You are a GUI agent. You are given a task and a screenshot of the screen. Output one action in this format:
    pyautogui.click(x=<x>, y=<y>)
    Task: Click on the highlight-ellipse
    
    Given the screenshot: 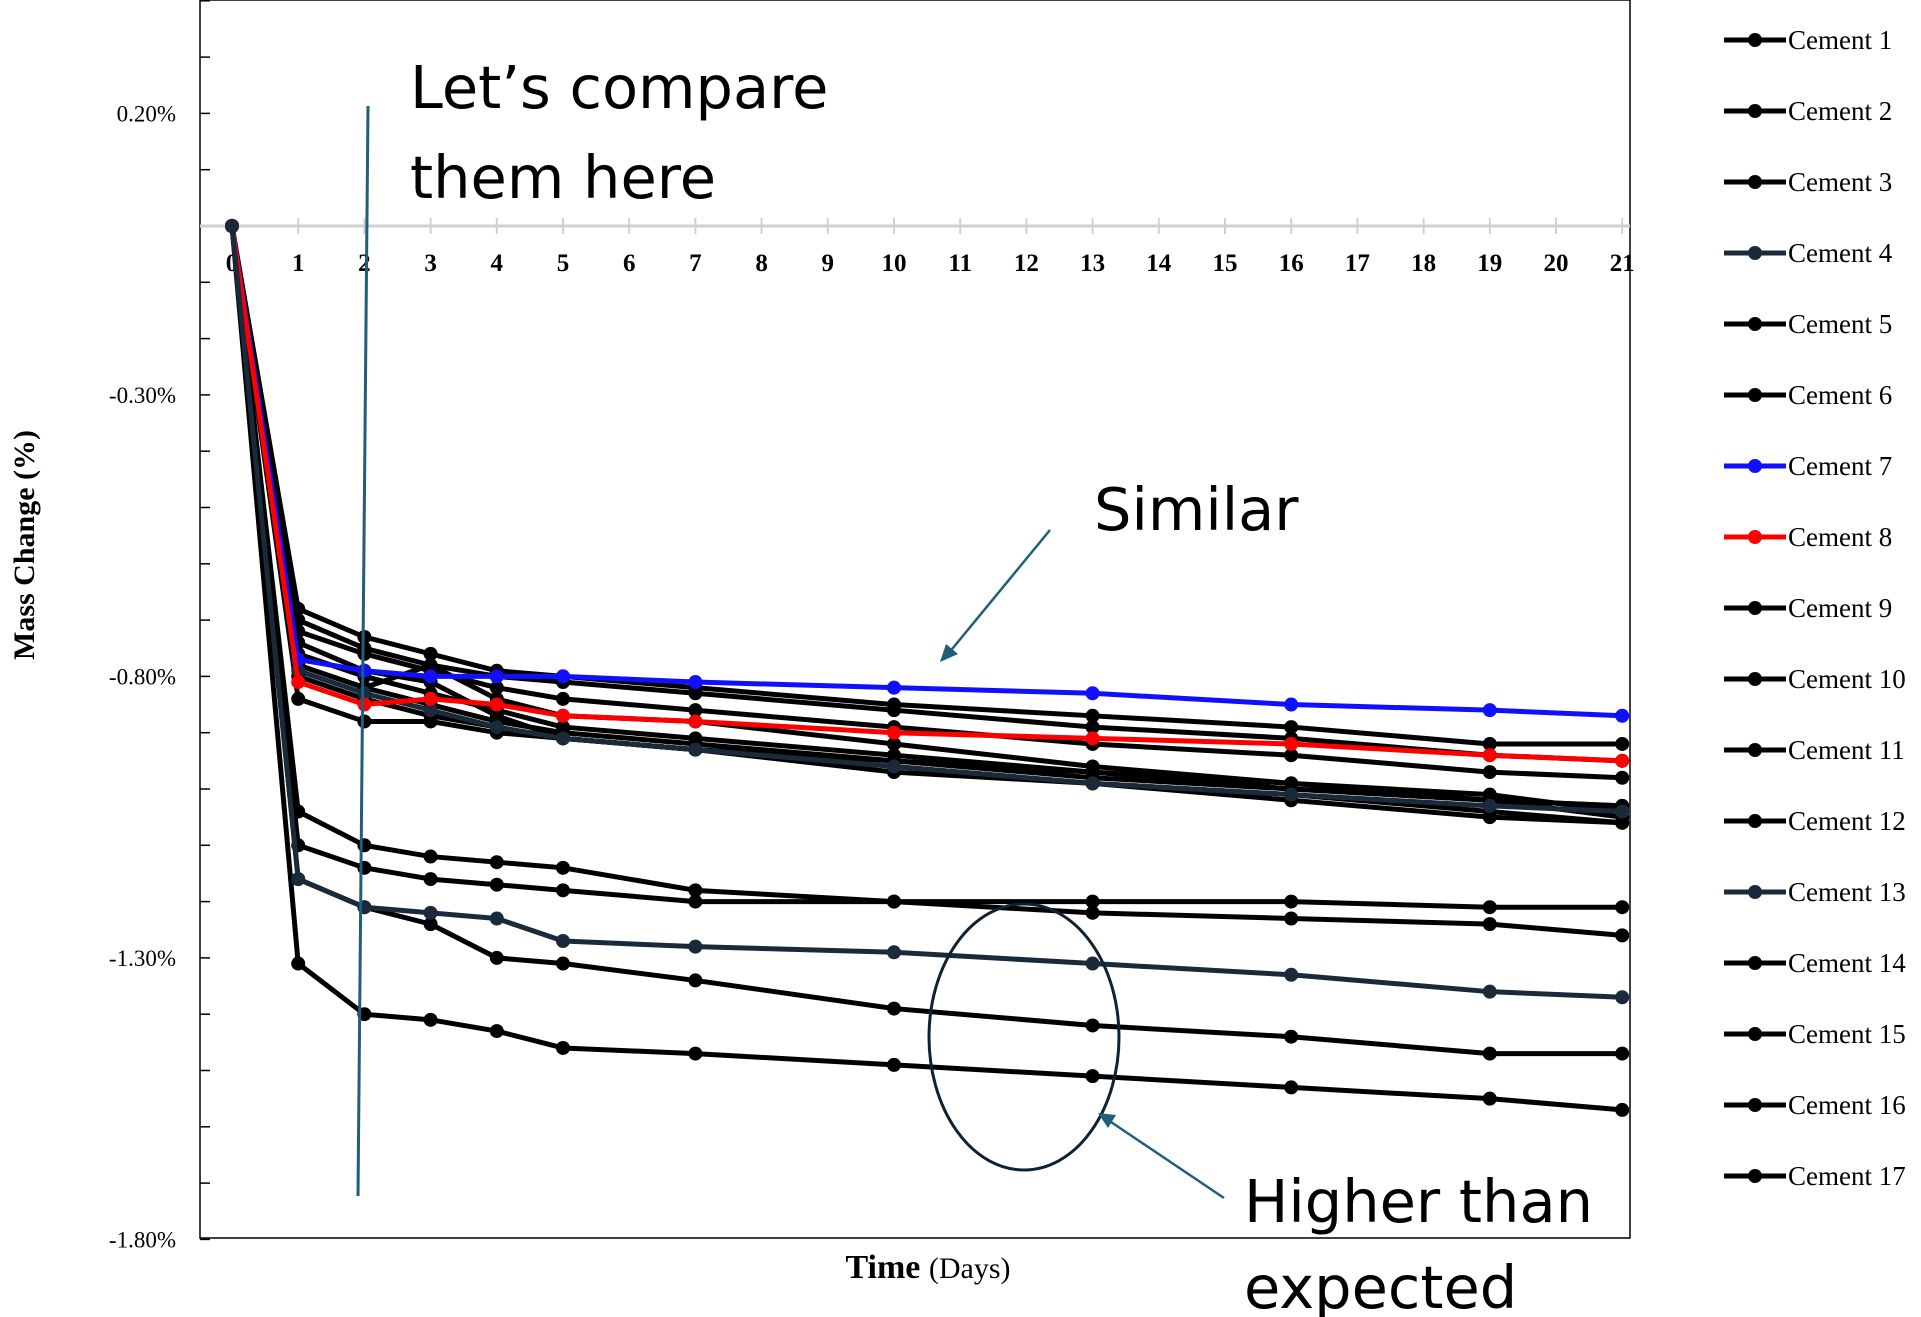 What is the action you would take?
    pyautogui.click(x=1024, y=1037)
    